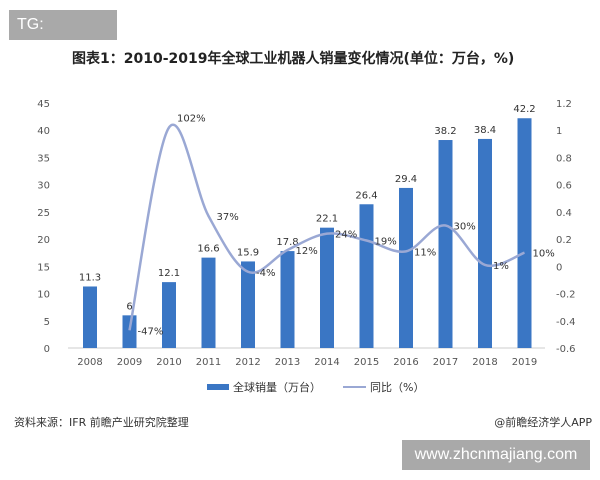  What do you see at coordinates (484, 362) in the screenshot?
I see `x-tick-label: 2018` at bounding box center [484, 362].